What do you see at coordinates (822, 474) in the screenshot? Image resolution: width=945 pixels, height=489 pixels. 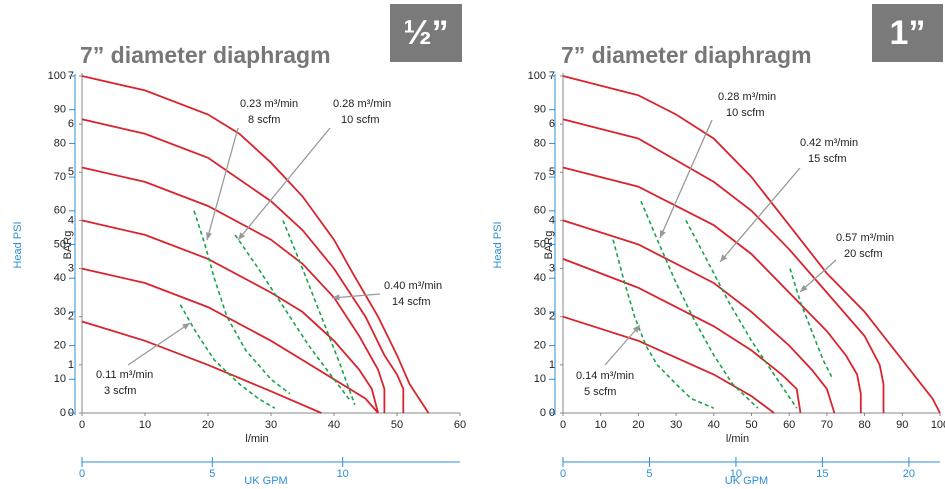 I see `gpm-tick-label: 15` at bounding box center [822, 474].